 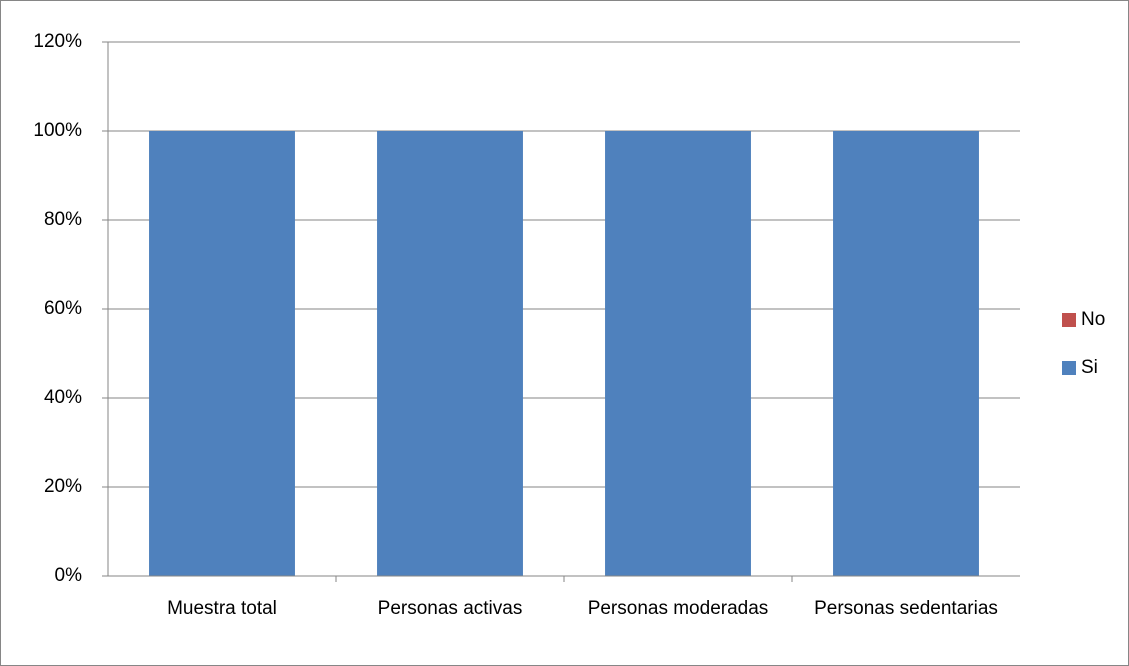 I want to click on y-tick-label: 40%, so click(x=63, y=397).